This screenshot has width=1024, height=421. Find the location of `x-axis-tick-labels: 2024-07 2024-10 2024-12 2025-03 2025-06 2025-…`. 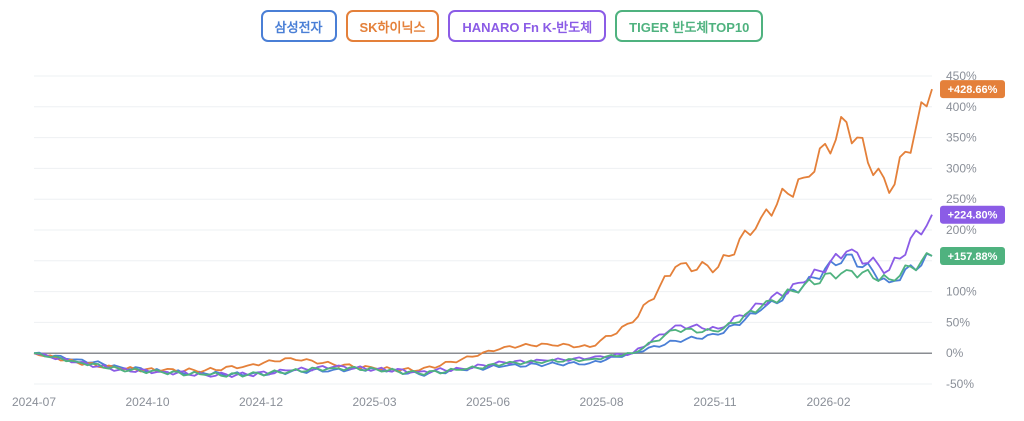

x-axis-tick-labels: 2024-07 2024-10 2024-12 2025-03 2025-06 2025-… is located at coordinates (431, 402).